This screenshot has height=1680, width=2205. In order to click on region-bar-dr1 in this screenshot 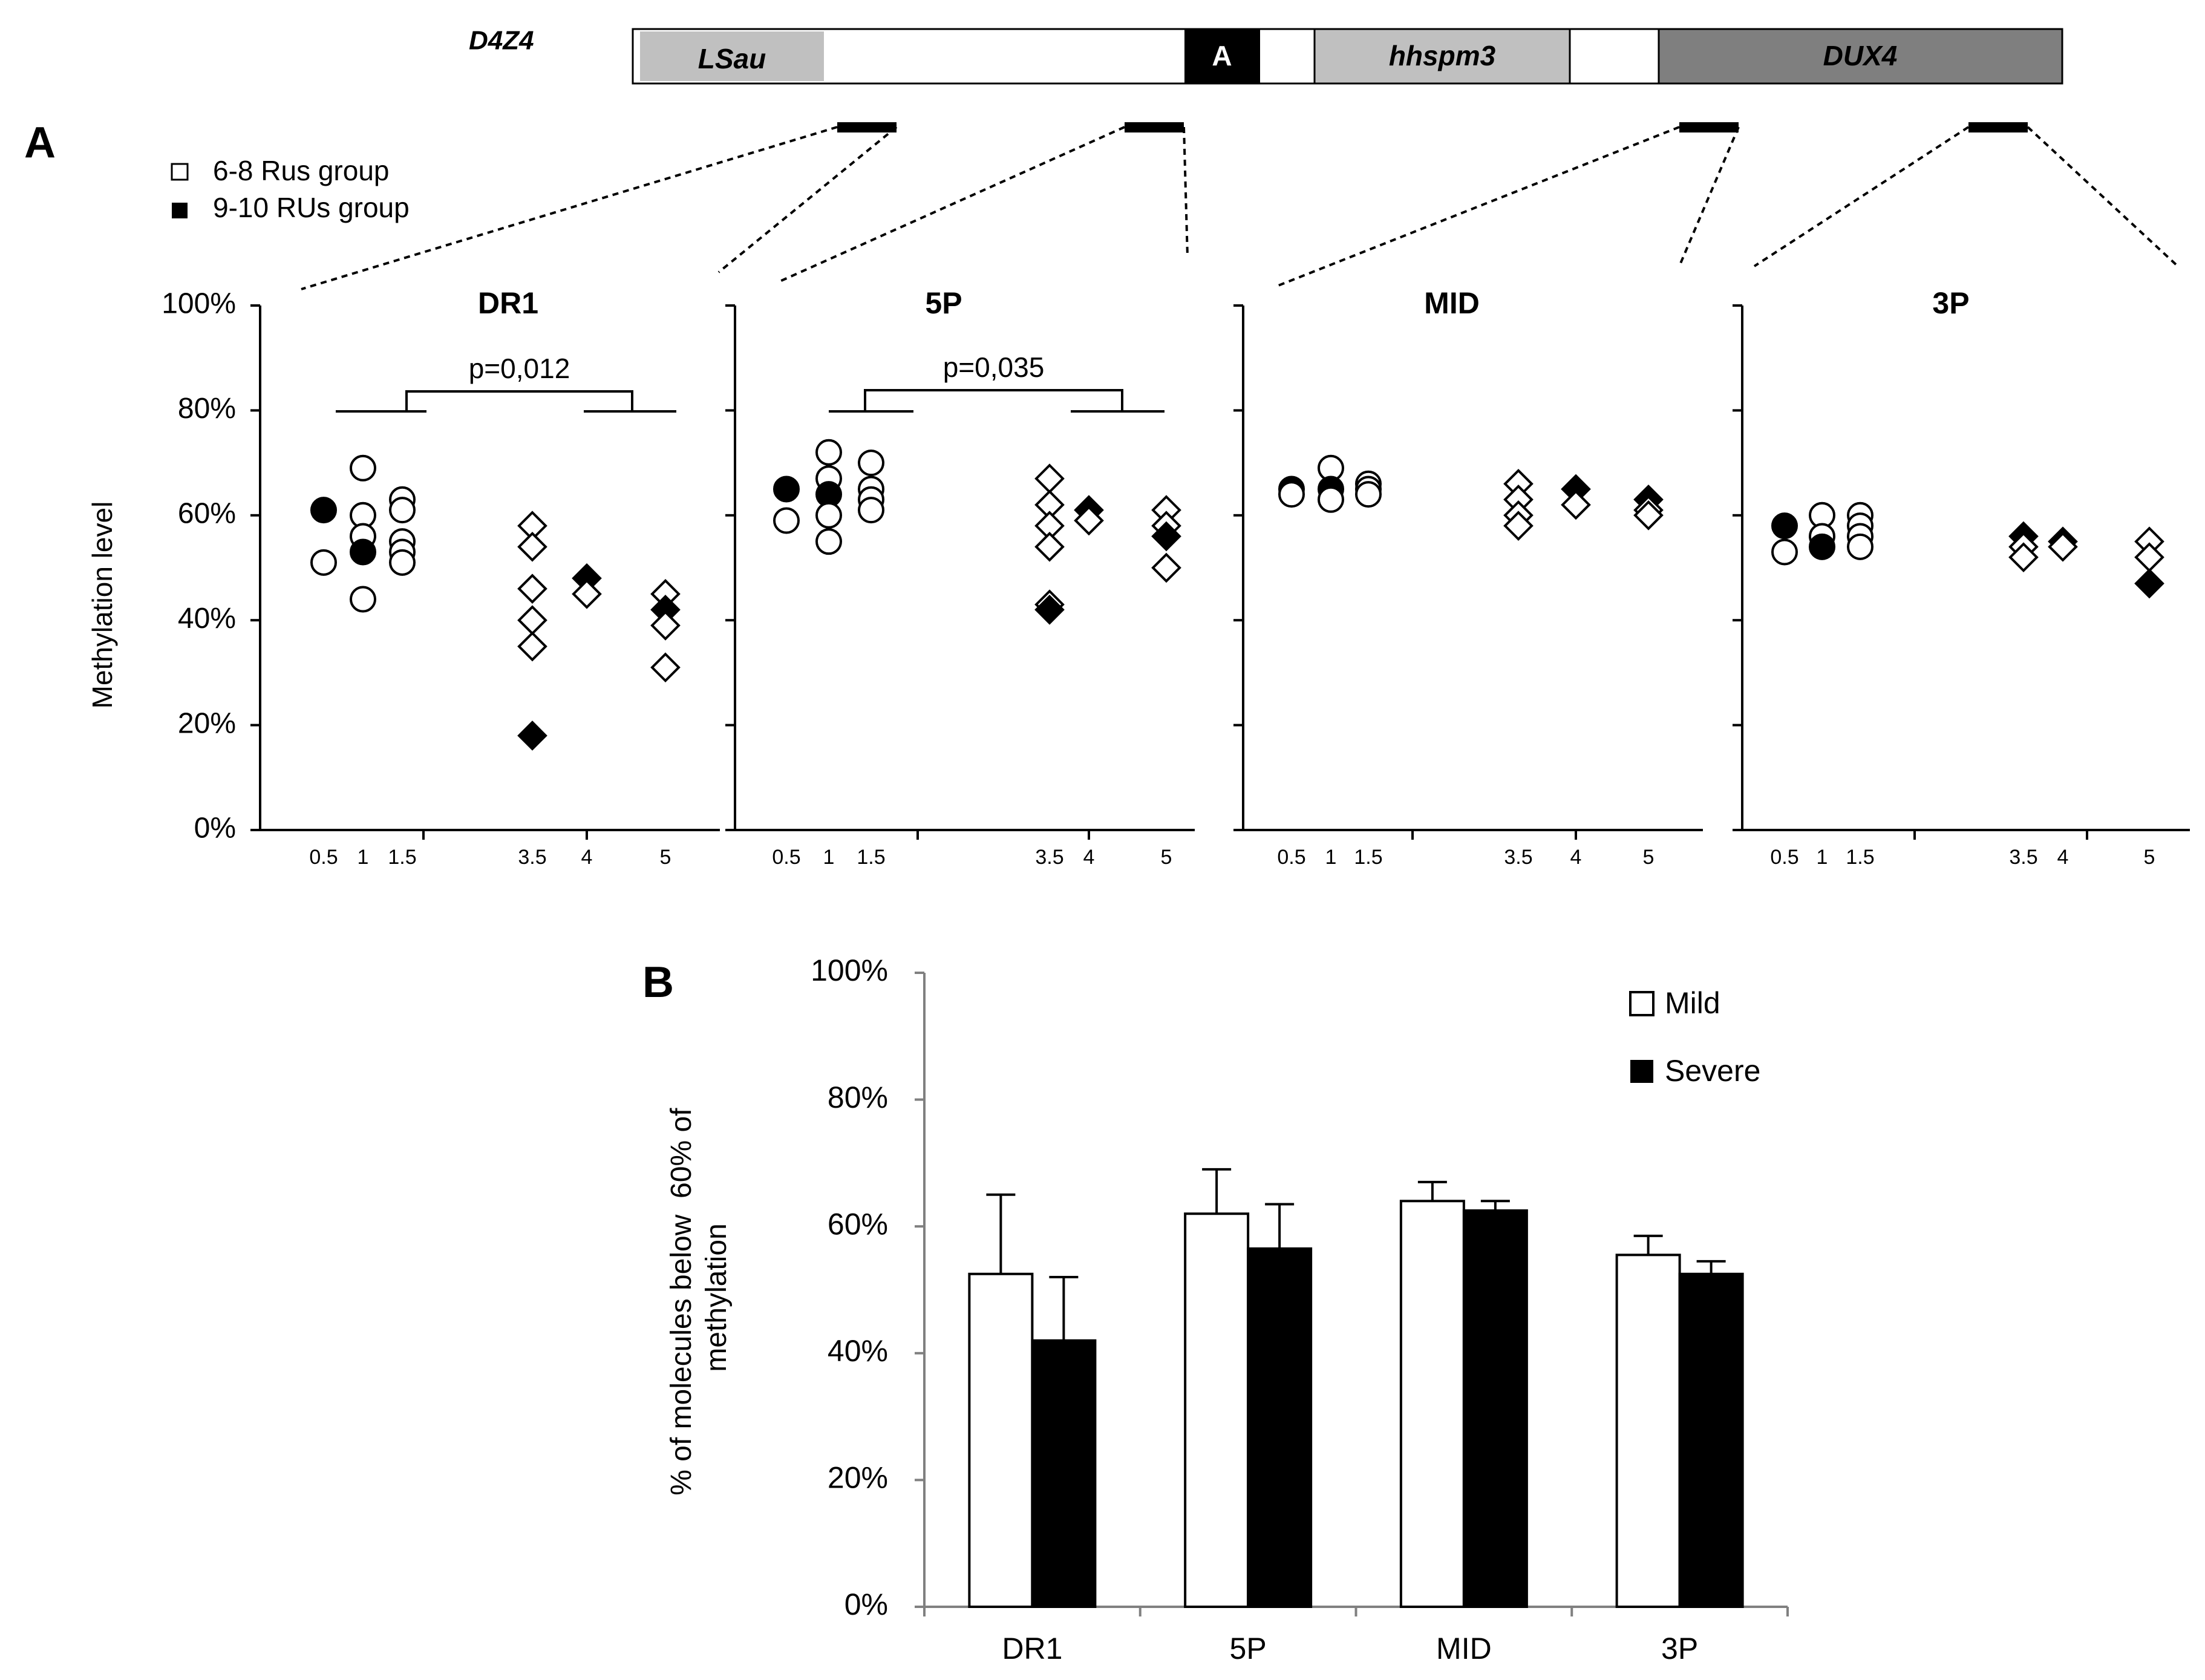, I will do `click(867, 127)`.